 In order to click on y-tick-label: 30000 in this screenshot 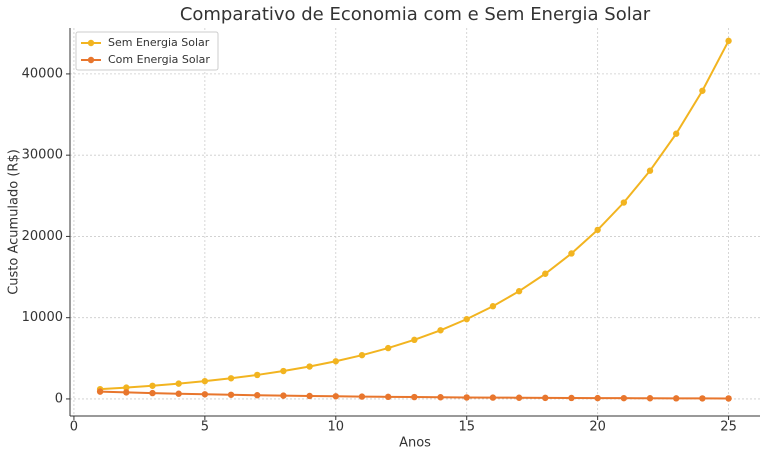, I will do `click(42, 155)`.